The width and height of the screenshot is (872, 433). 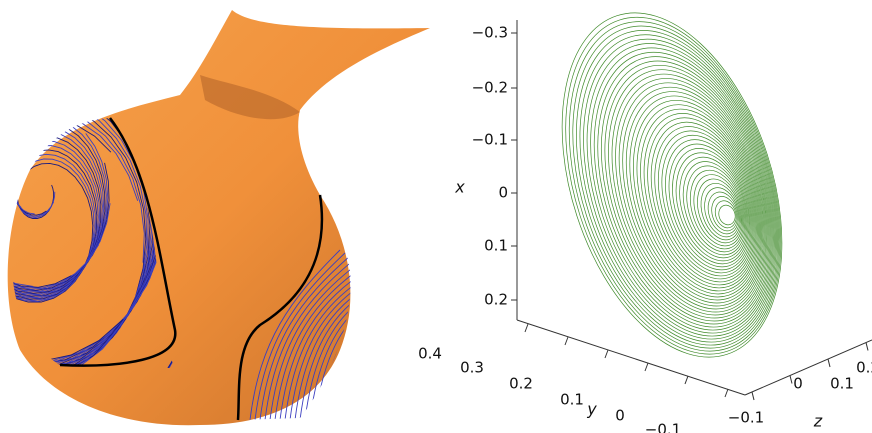 I want to click on z-tick-label: 0.2, so click(x=864, y=368).